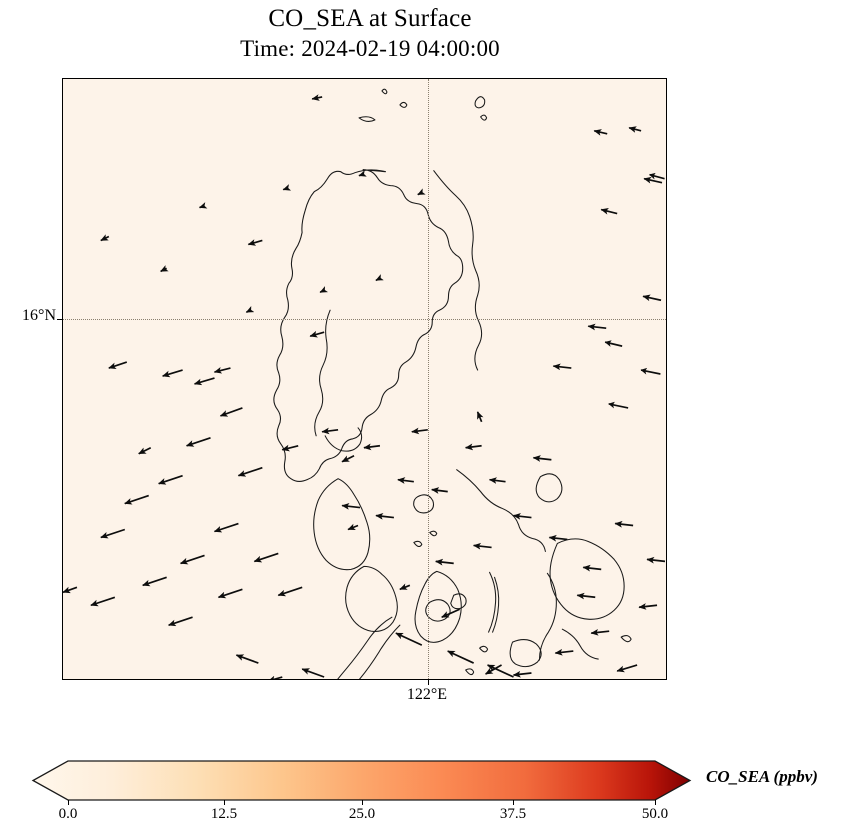 The height and width of the screenshot is (839, 849). I want to click on colorbar-tick-label-2: 25.0, so click(362, 814).